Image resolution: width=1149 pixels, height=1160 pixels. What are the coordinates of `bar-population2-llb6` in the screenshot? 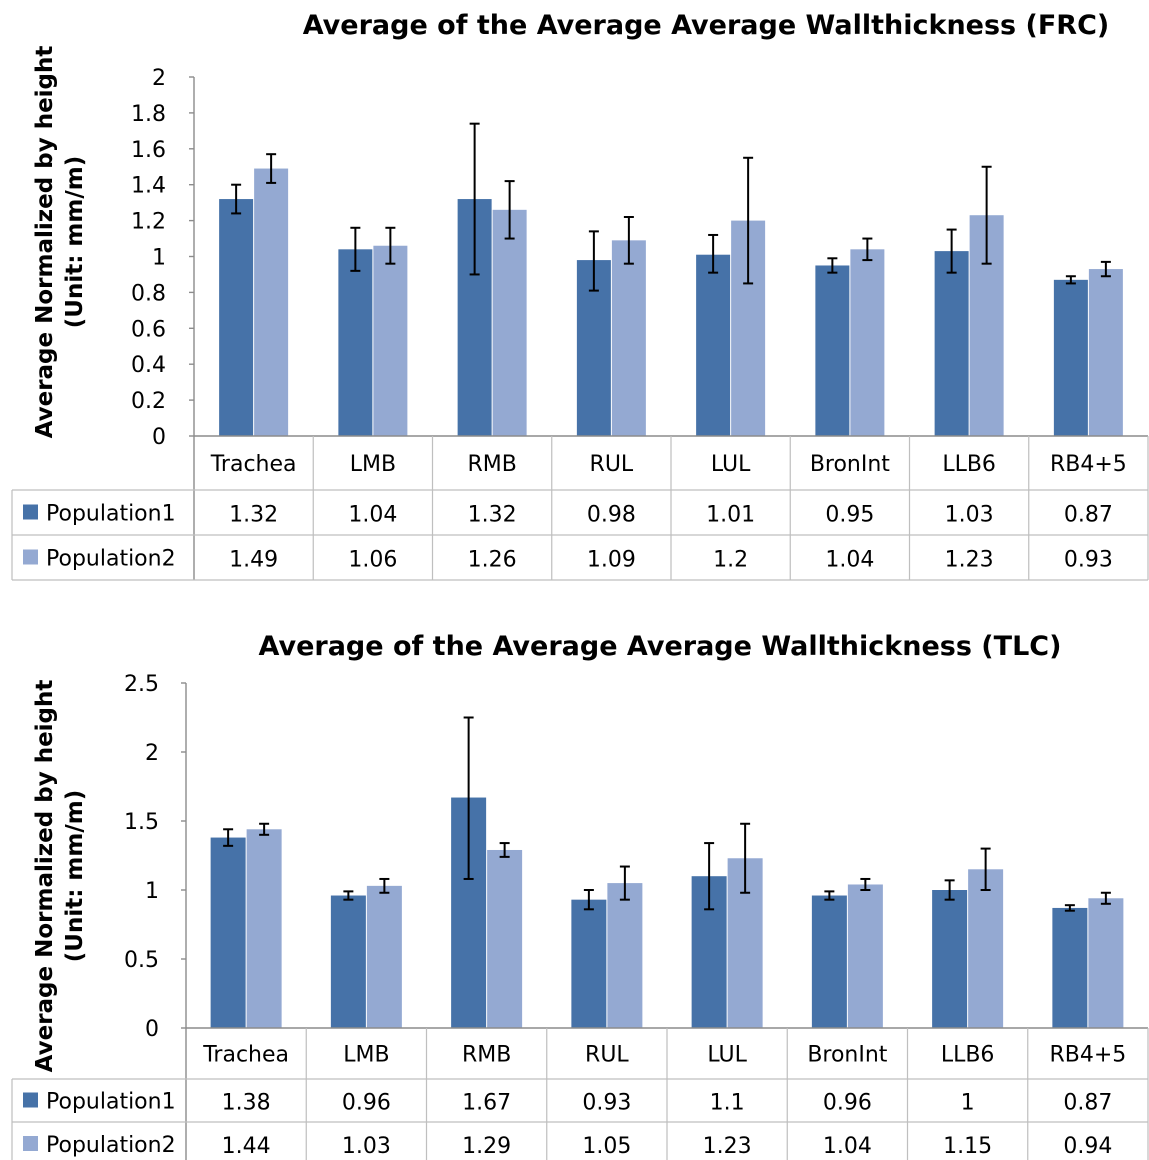 It's located at (986, 948).